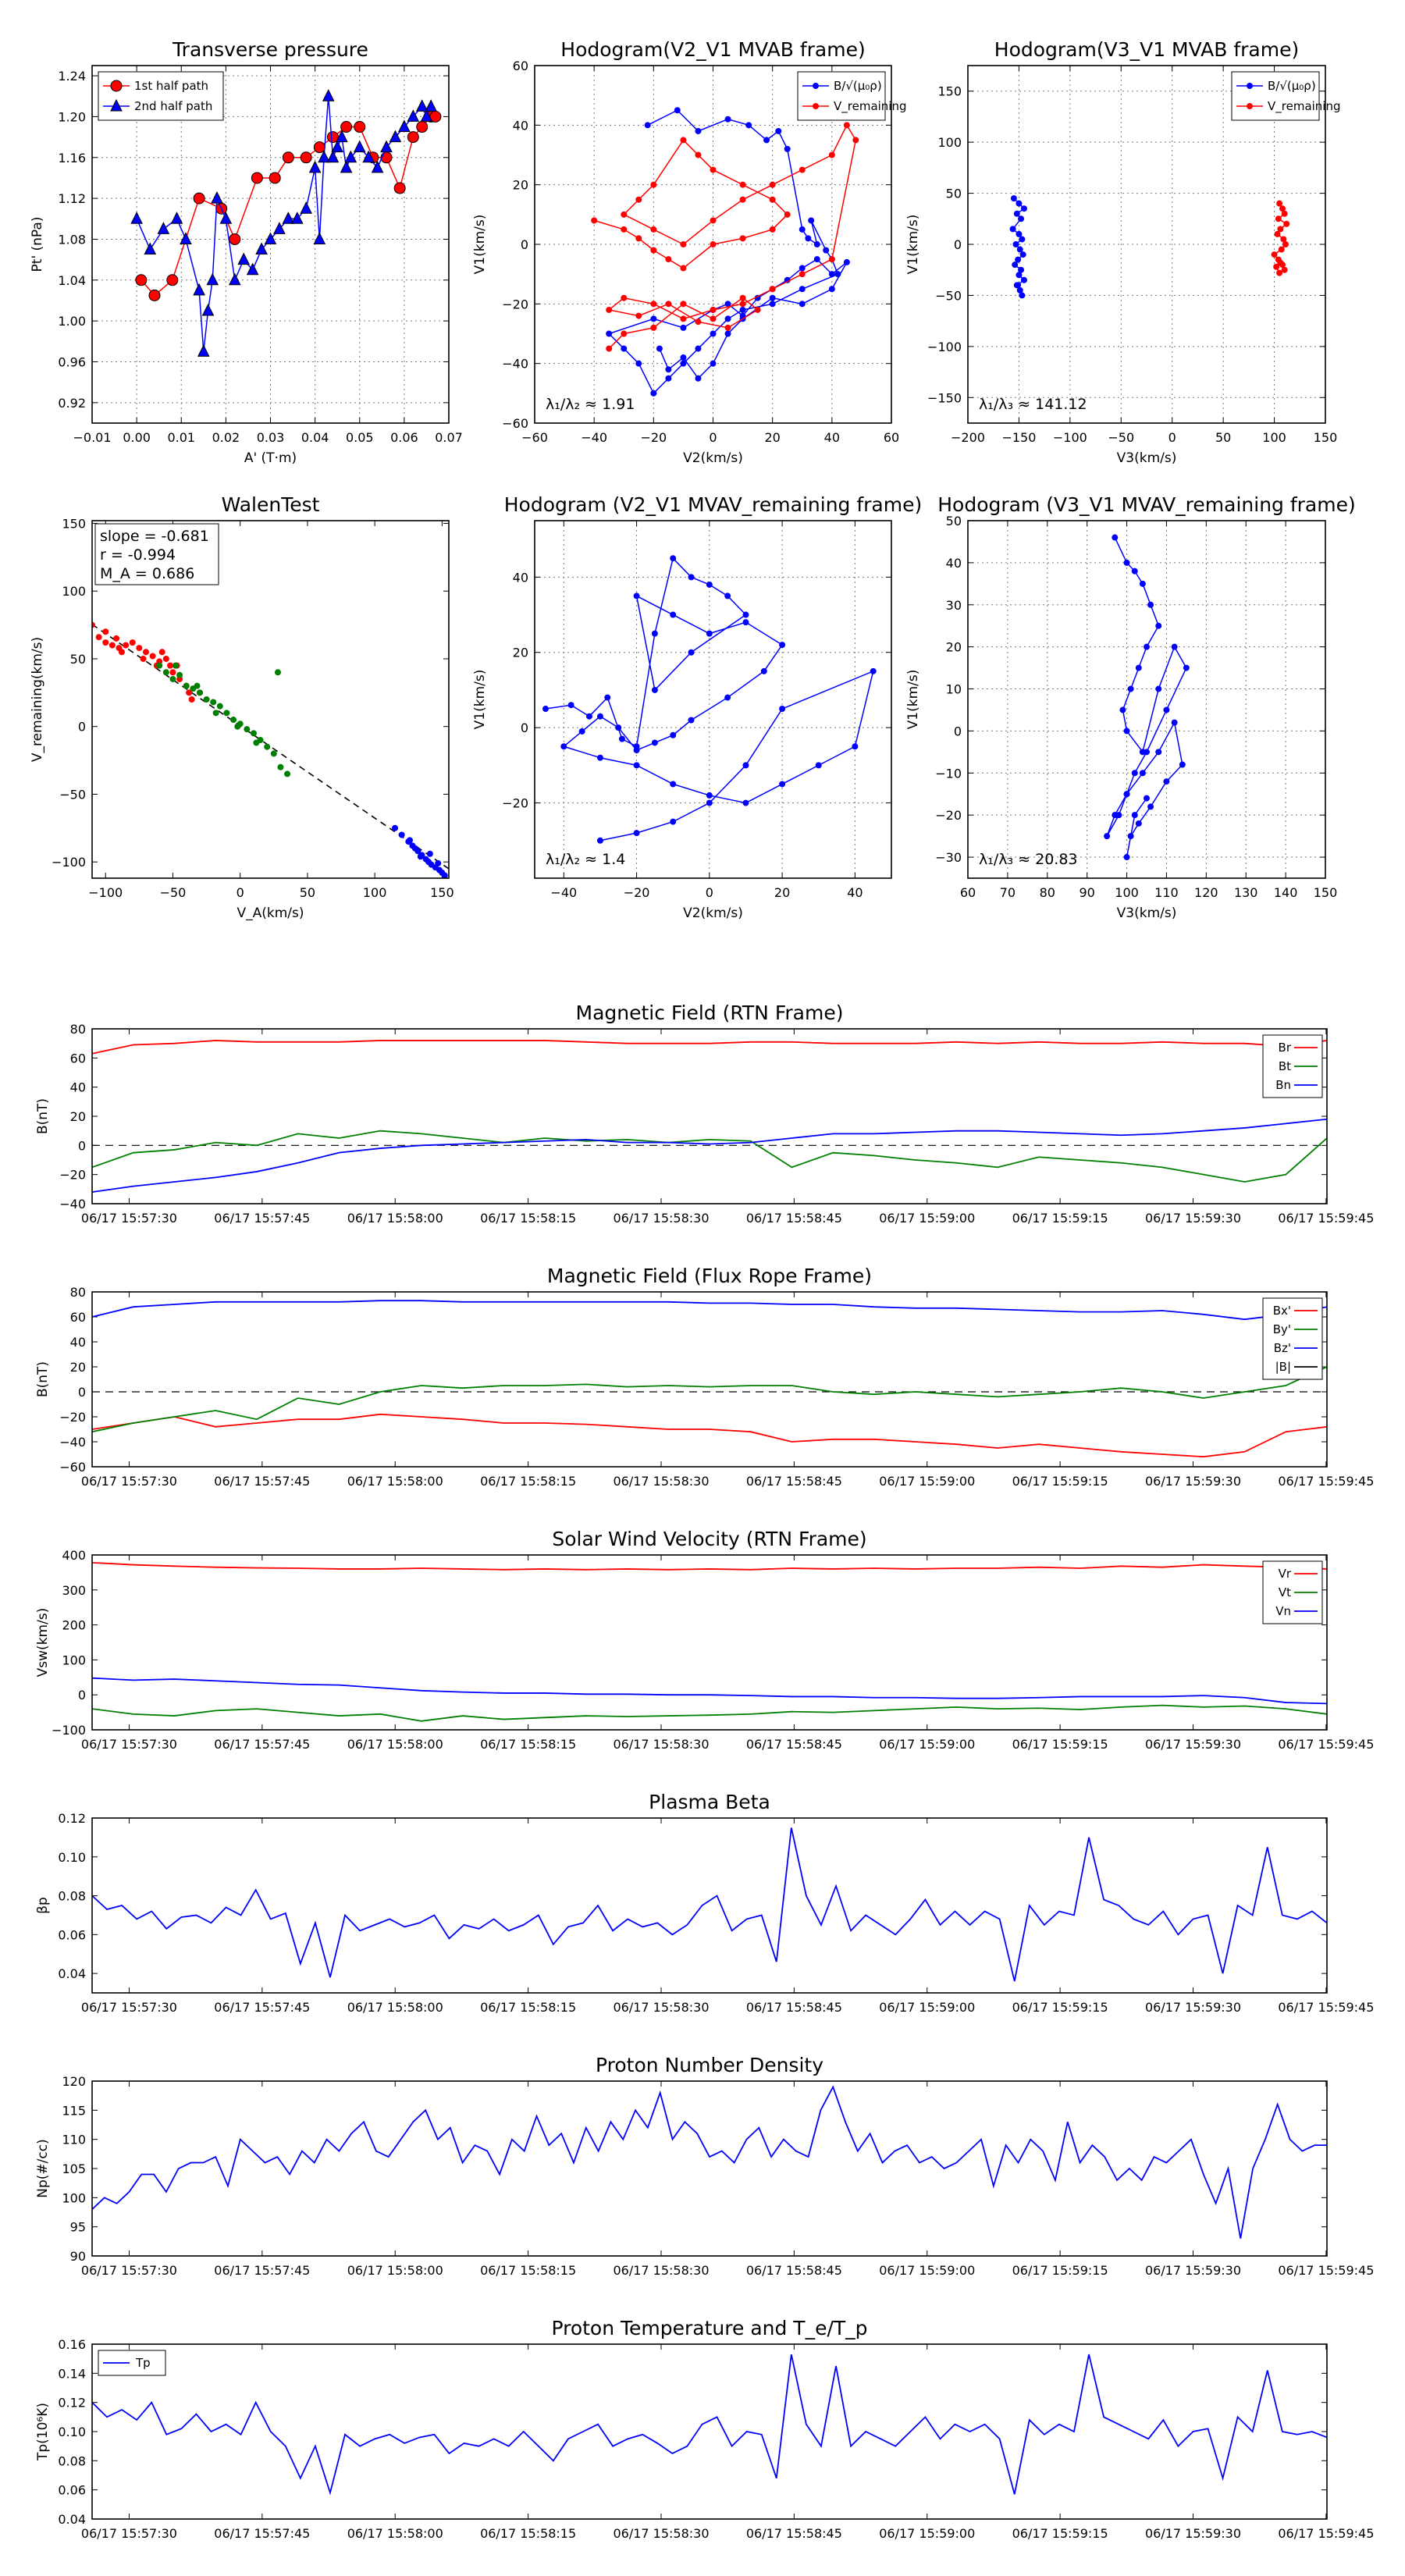  Describe the element at coordinates (43, 1379) in the screenshot. I see `y-axis-label: B(nT)` at that location.